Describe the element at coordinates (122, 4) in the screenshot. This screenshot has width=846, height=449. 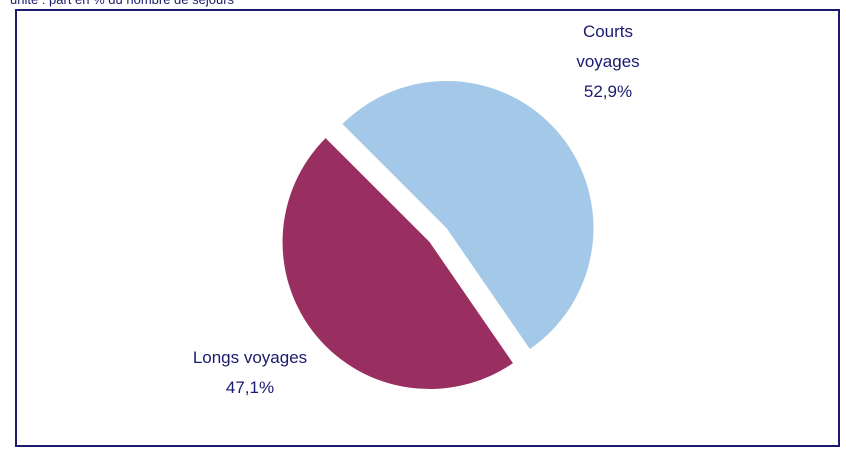
I see `unit-caption: unité : part en % du nombre de séjours` at that location.